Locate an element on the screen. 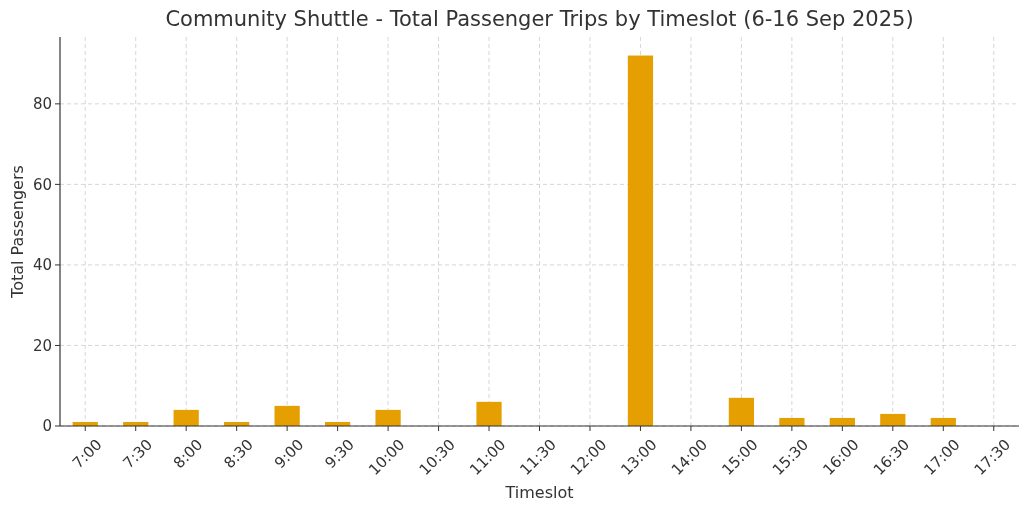 This screenshot has width=1019, height=505. y-tick-label: 60 is located at coordinates (42, 184).